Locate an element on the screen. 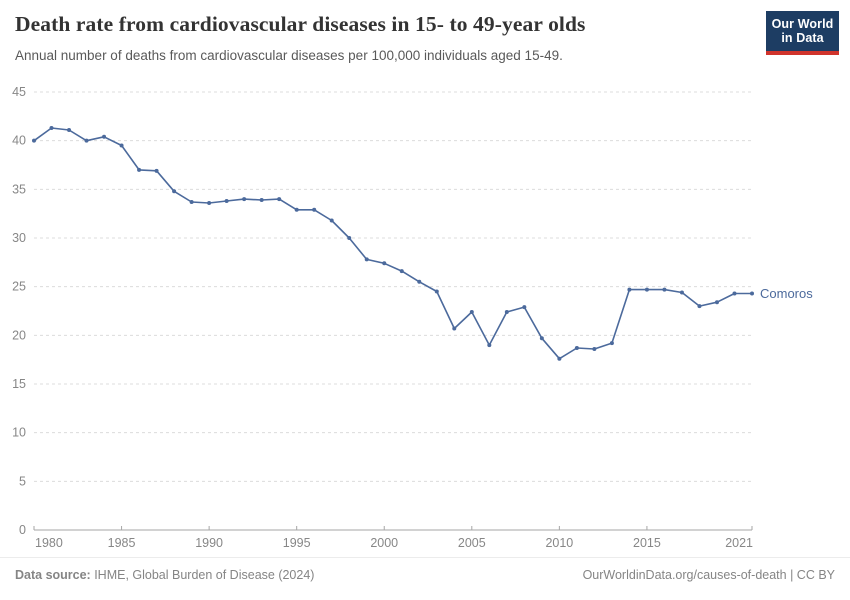  y-tick-label-15: 15 is located at coordinates (19, 384).